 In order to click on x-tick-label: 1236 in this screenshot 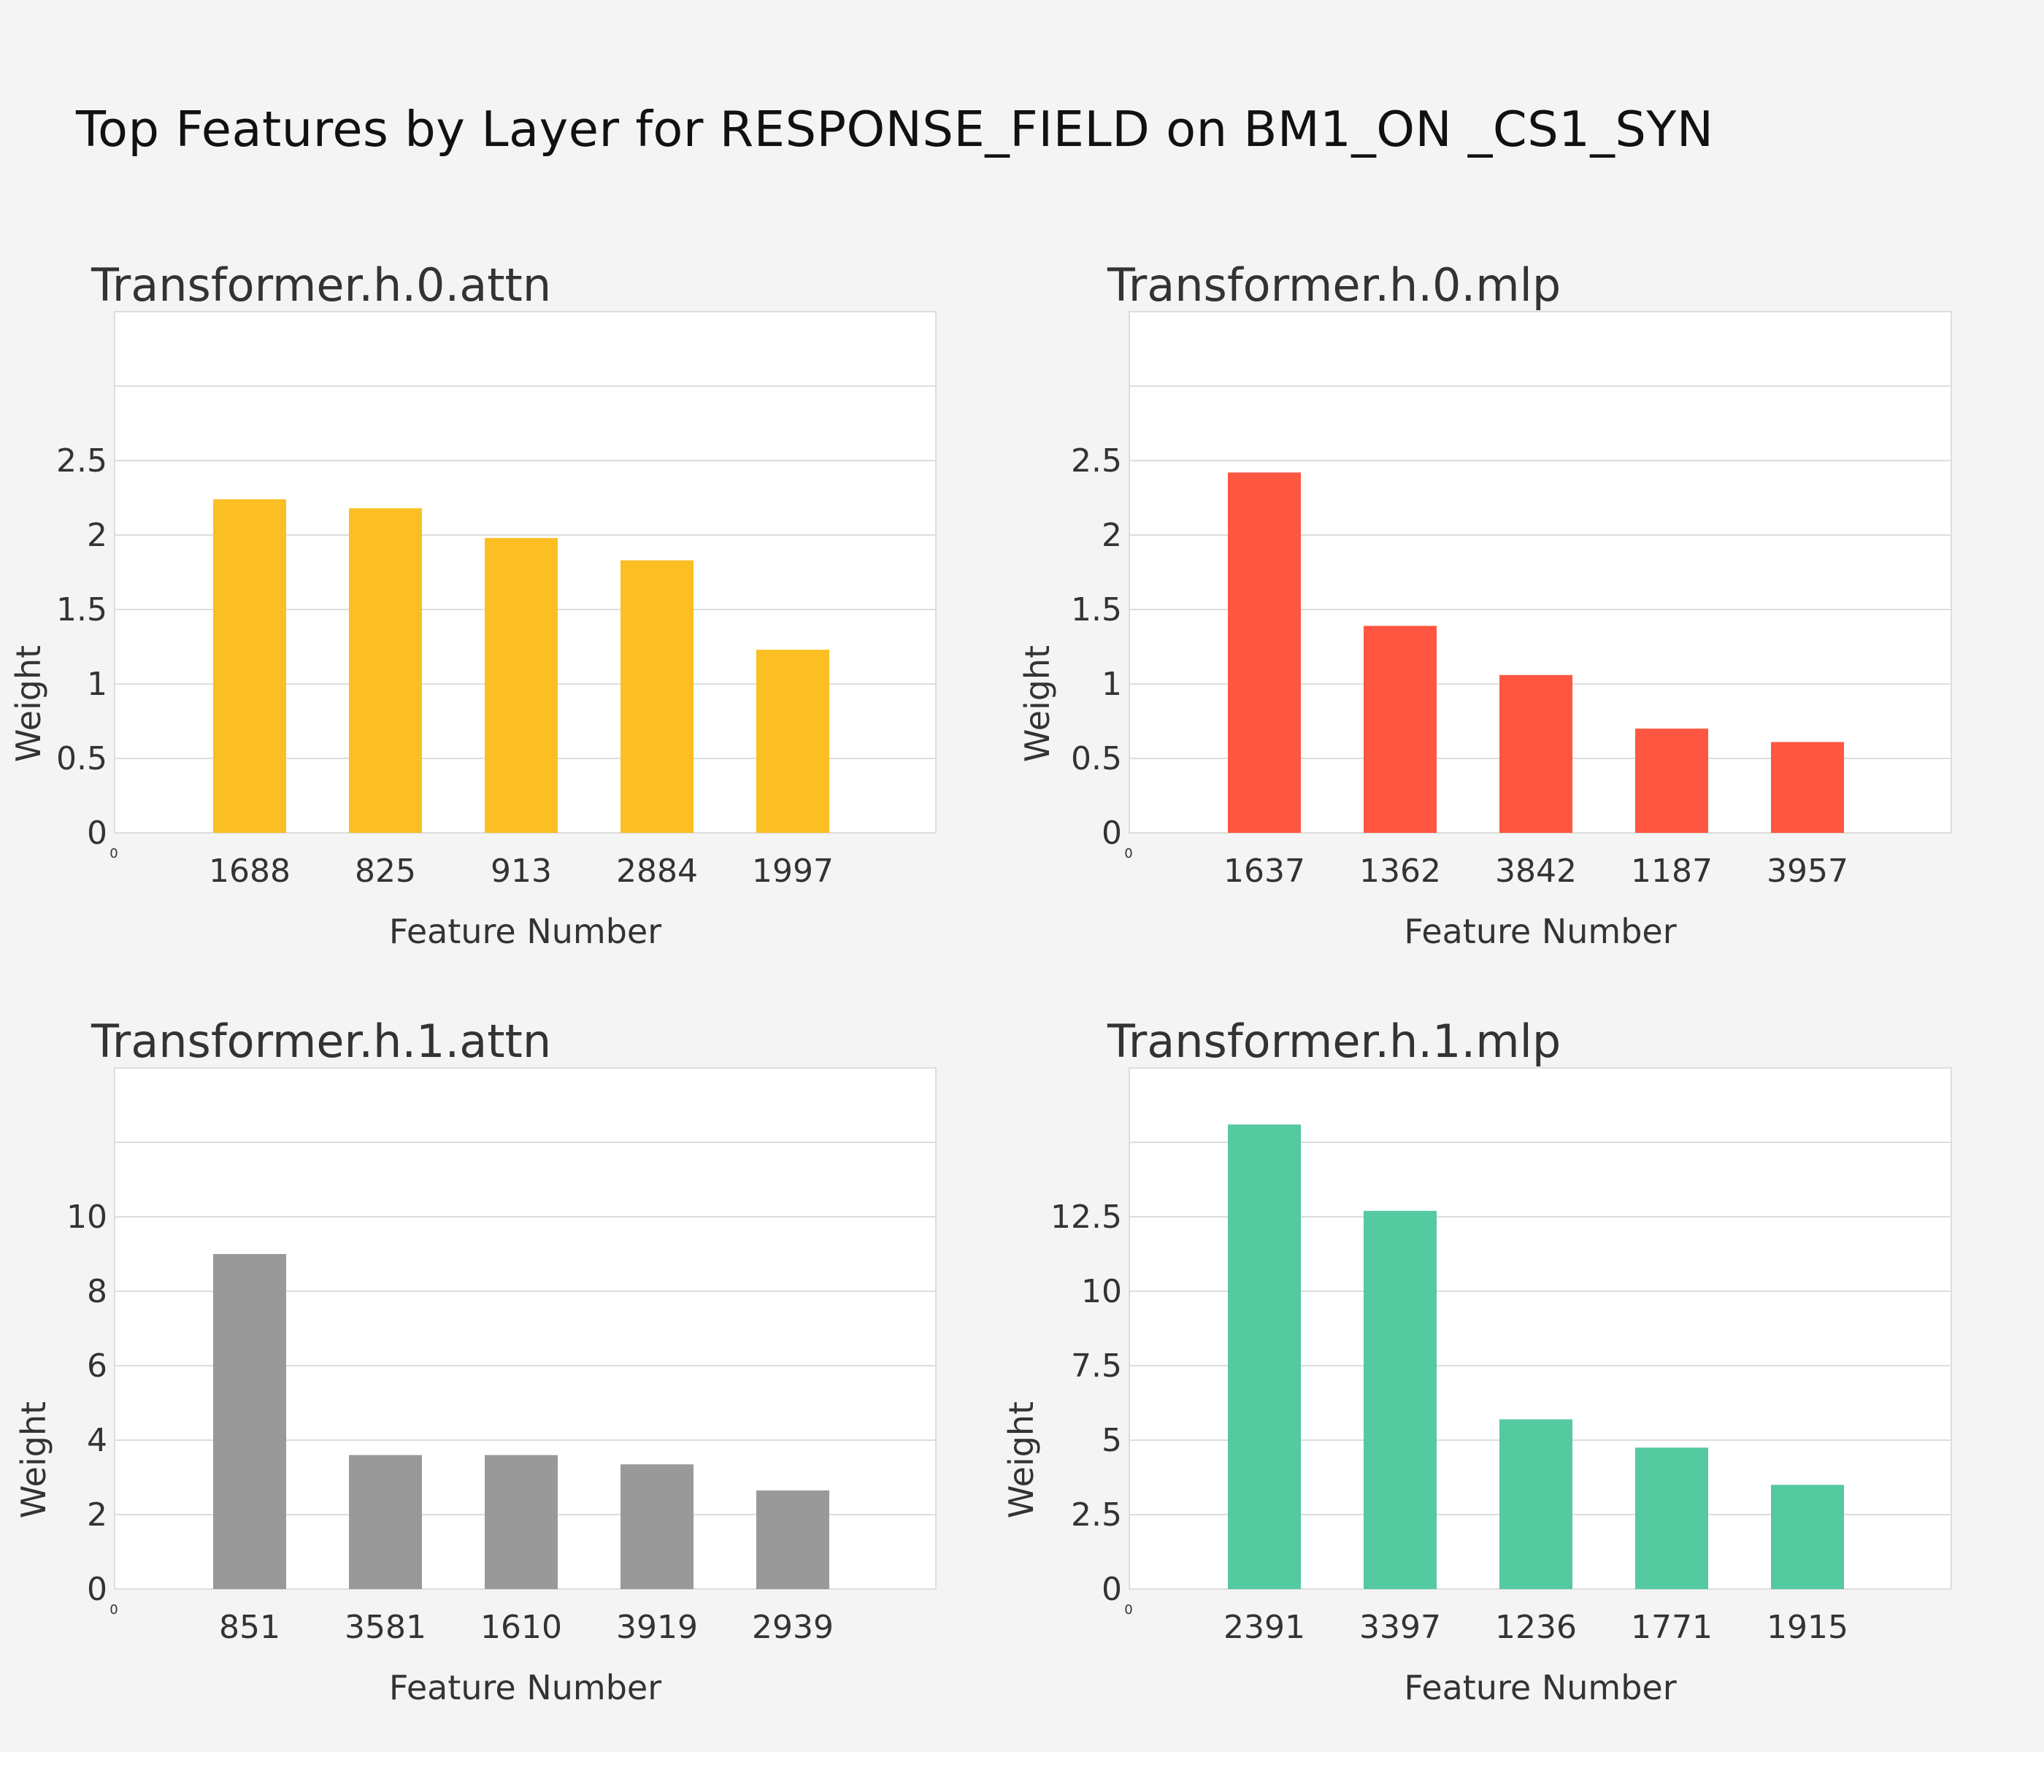, I will do `click(1536, 1627)`.